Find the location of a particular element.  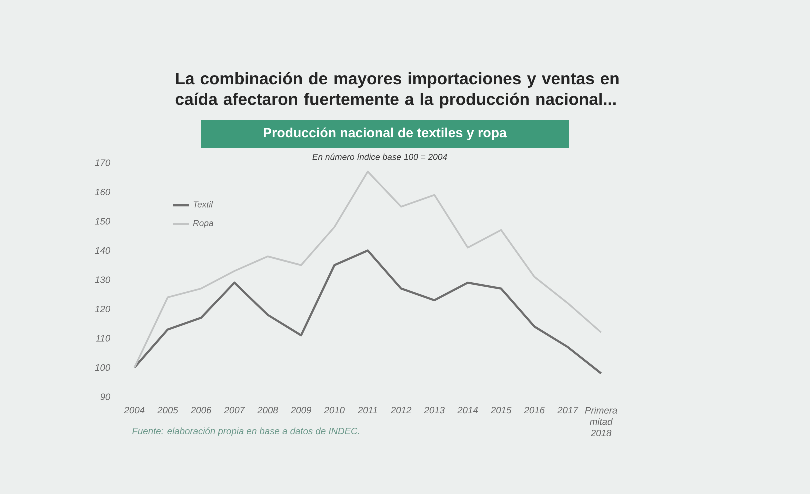

x-tick-label: Primera mitad 2018 is located at coordinates (601, 422).